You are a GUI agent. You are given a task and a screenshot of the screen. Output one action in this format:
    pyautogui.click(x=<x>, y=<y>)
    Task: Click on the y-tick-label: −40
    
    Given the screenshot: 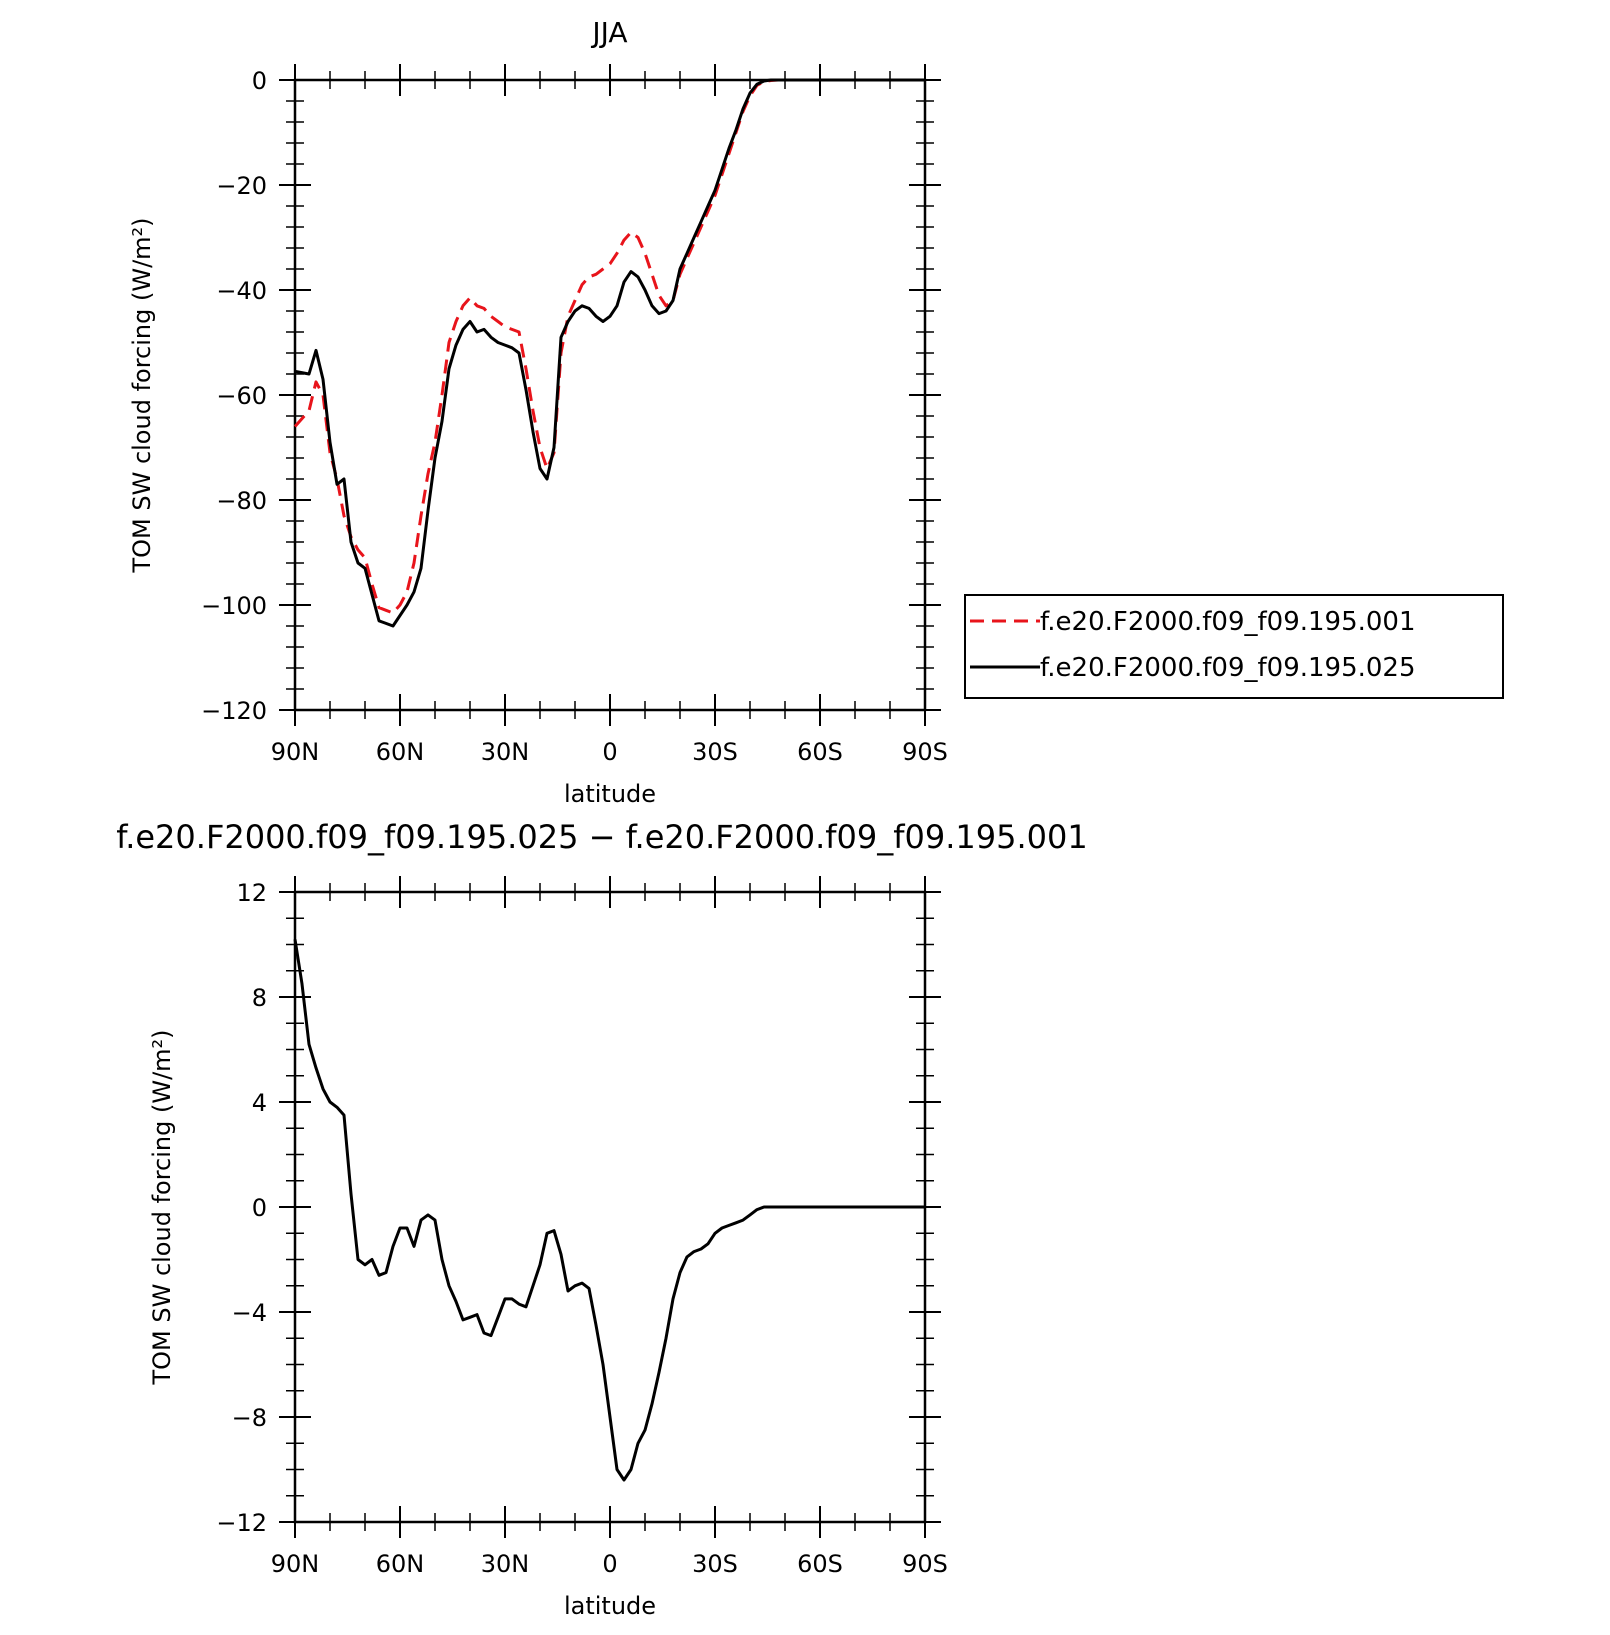 What is the action you would take?
    pyautogui.click(x=241, y=291)
    